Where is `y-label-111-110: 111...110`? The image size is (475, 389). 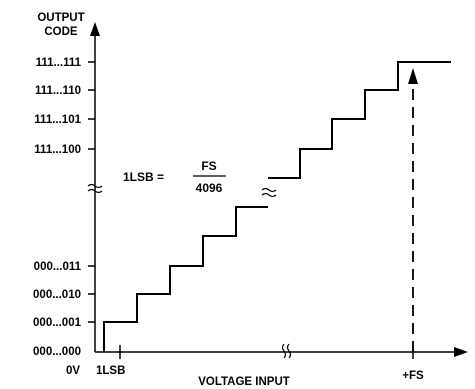
y-label-111-110: 111...110 is located at coordinates (58, 91).